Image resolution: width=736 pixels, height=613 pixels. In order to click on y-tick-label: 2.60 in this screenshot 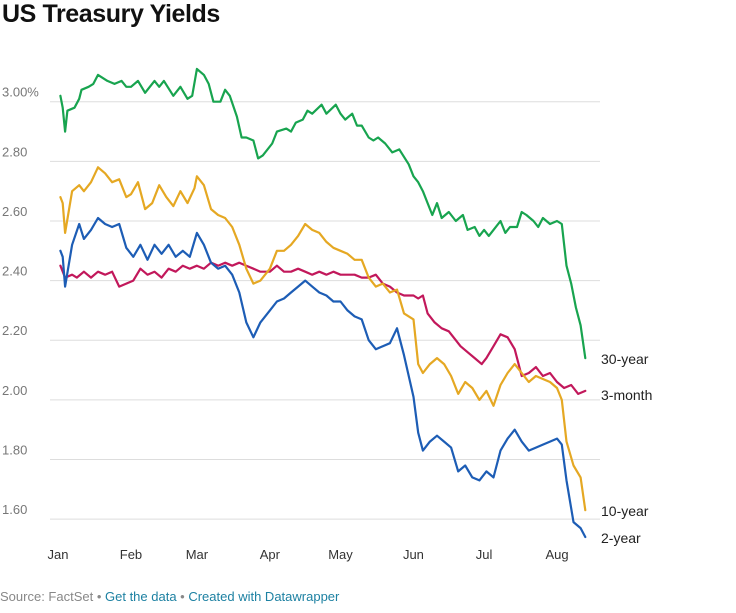, I will do `click(14, 211)`.